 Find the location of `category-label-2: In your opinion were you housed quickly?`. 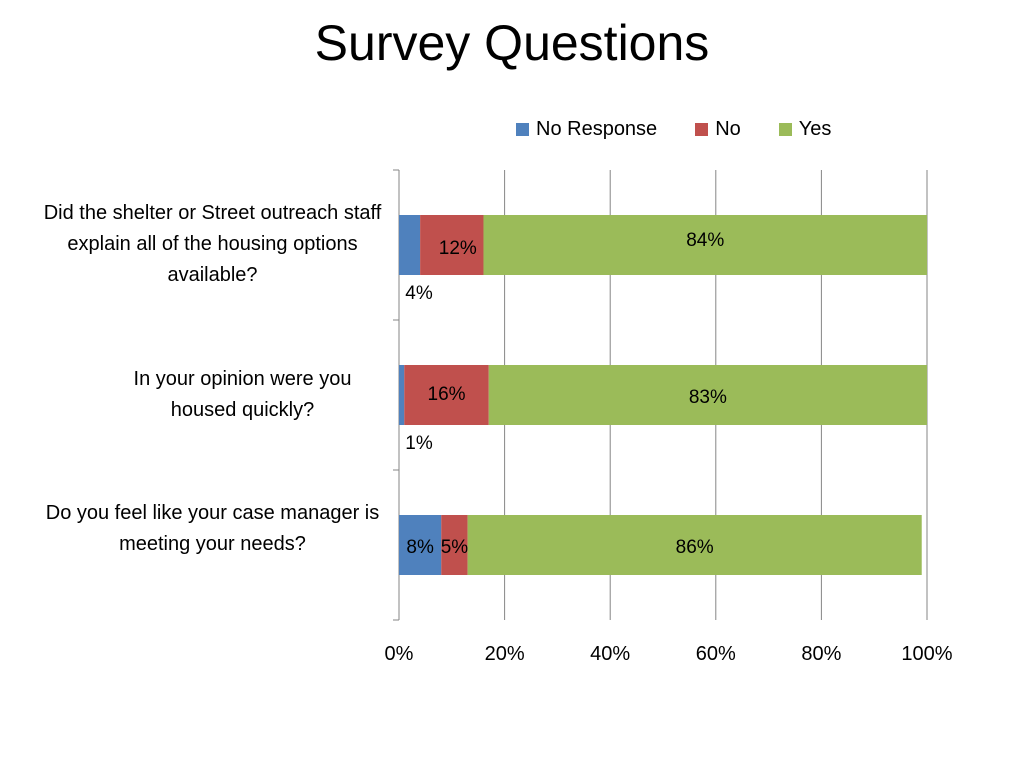

category-label-2: In your opinion were you housed quickly? is located at coordinates (242, 394).